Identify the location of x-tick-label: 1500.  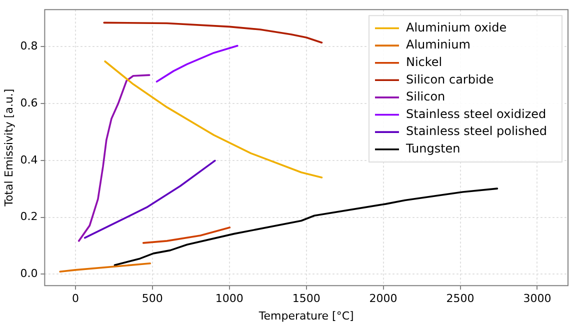
(306, 299).